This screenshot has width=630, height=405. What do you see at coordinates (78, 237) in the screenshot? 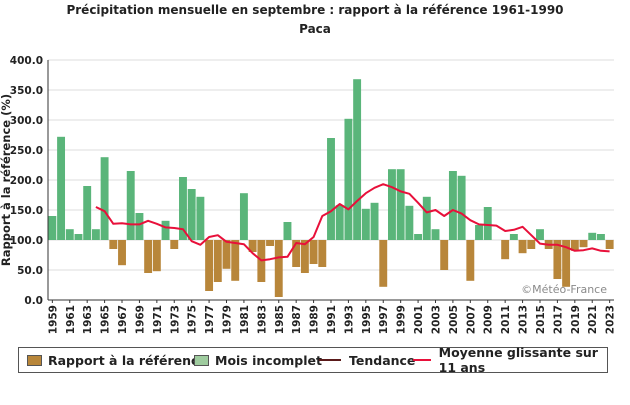
I see `bar-1962` at bounding box center [78, 237].